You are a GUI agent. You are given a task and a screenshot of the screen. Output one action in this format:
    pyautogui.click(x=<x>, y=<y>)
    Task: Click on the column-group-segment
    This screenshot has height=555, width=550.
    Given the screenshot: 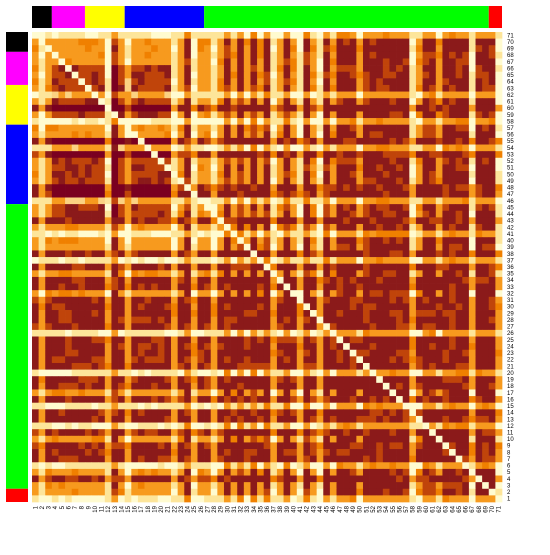 What is the action you would take?
    pyautogui.click(x=68, y=17)
    